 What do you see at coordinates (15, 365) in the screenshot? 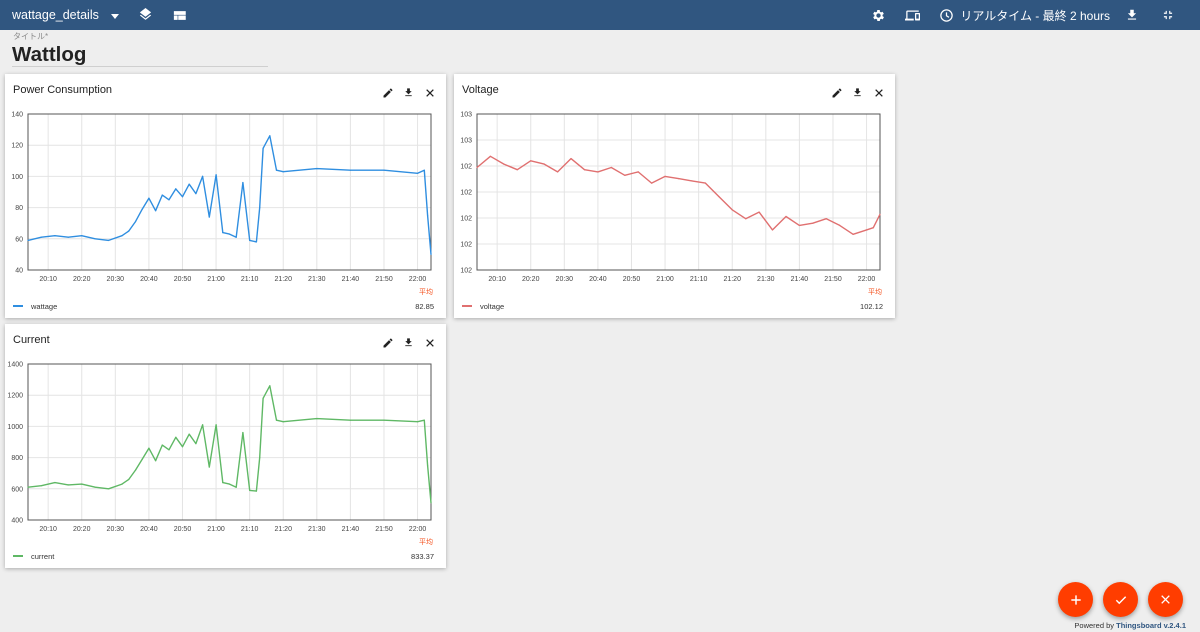
I see `y-tick-label: 1400` at bounding box center [15, 365].